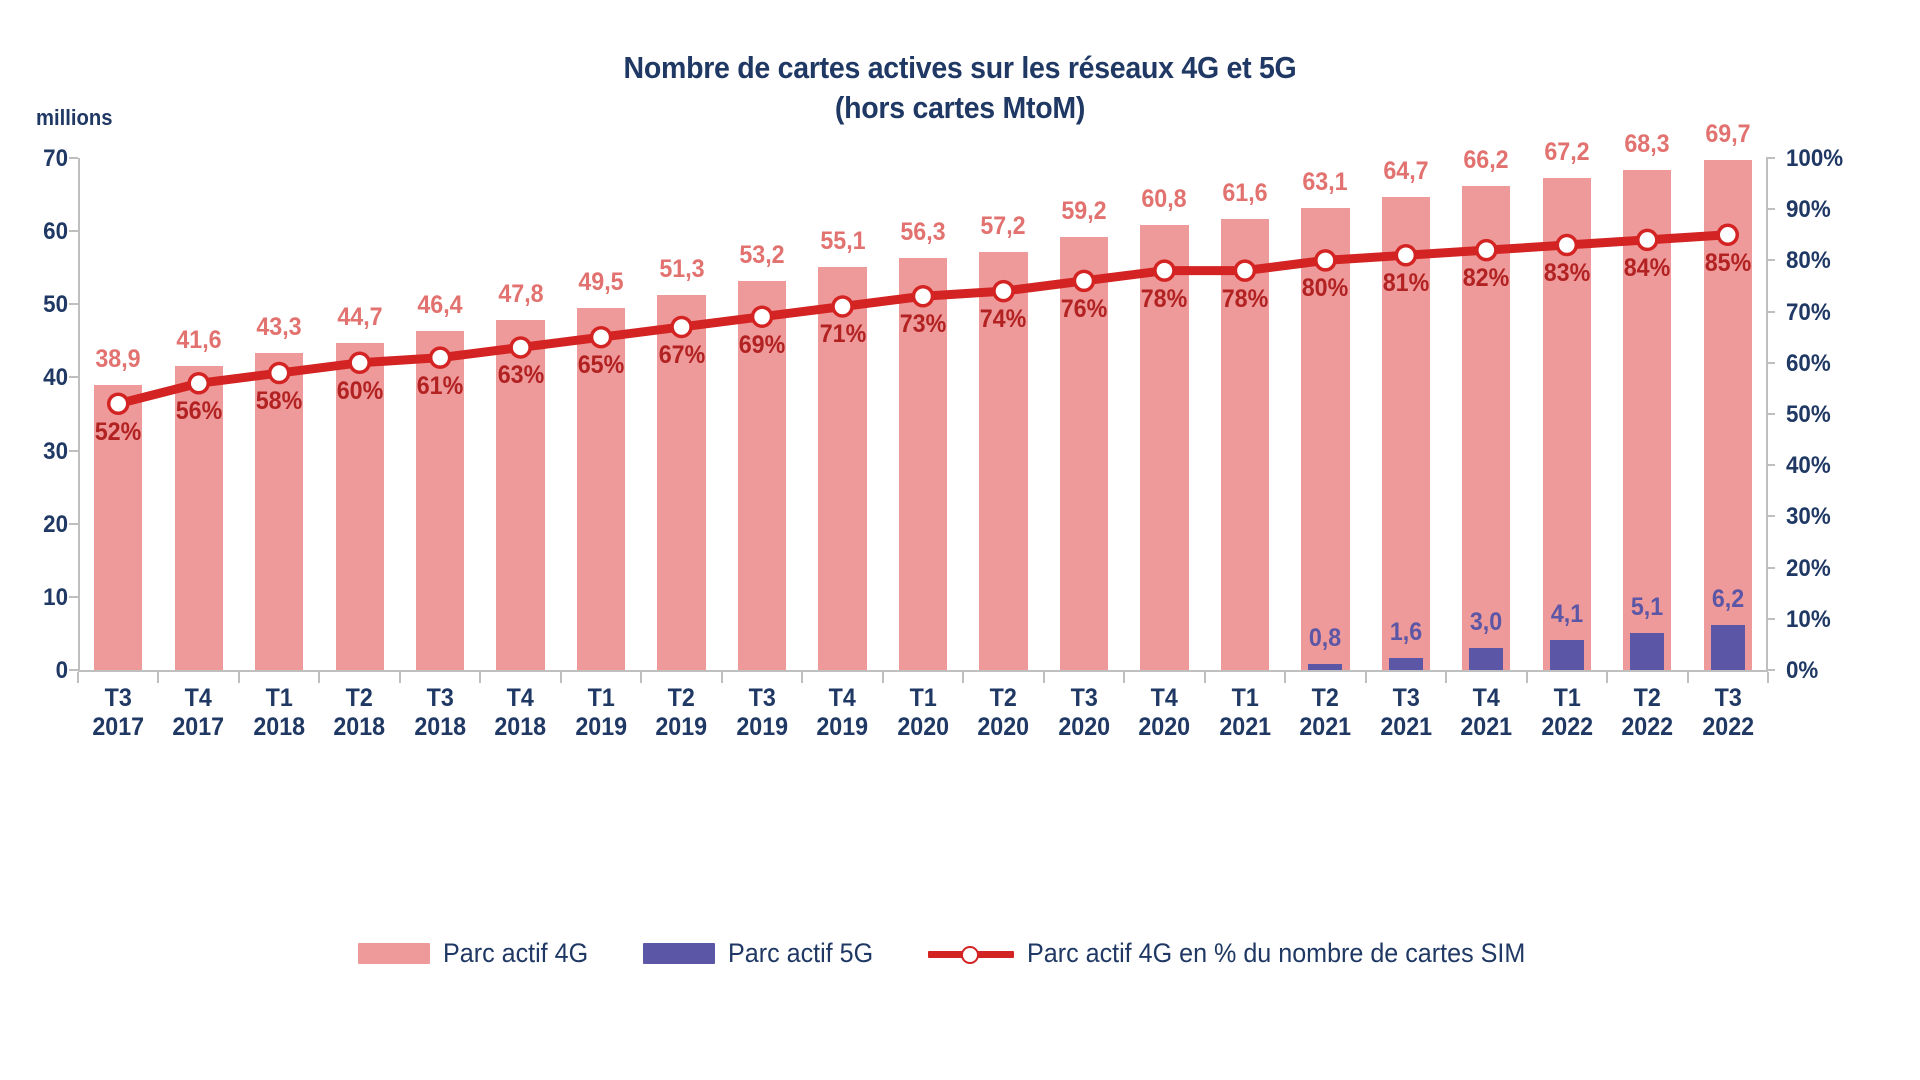 Image resolution: width=1920 pixels, height=1080 pixels. Describe the element at coordinates (1003, 225) in the screenshot. I see `data-label-4g: 57,2` at that location.